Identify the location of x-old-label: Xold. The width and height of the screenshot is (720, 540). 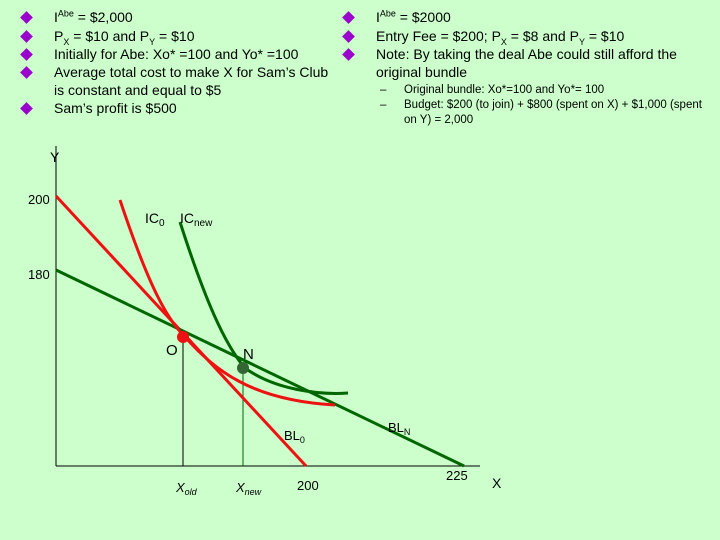
(186, 488).